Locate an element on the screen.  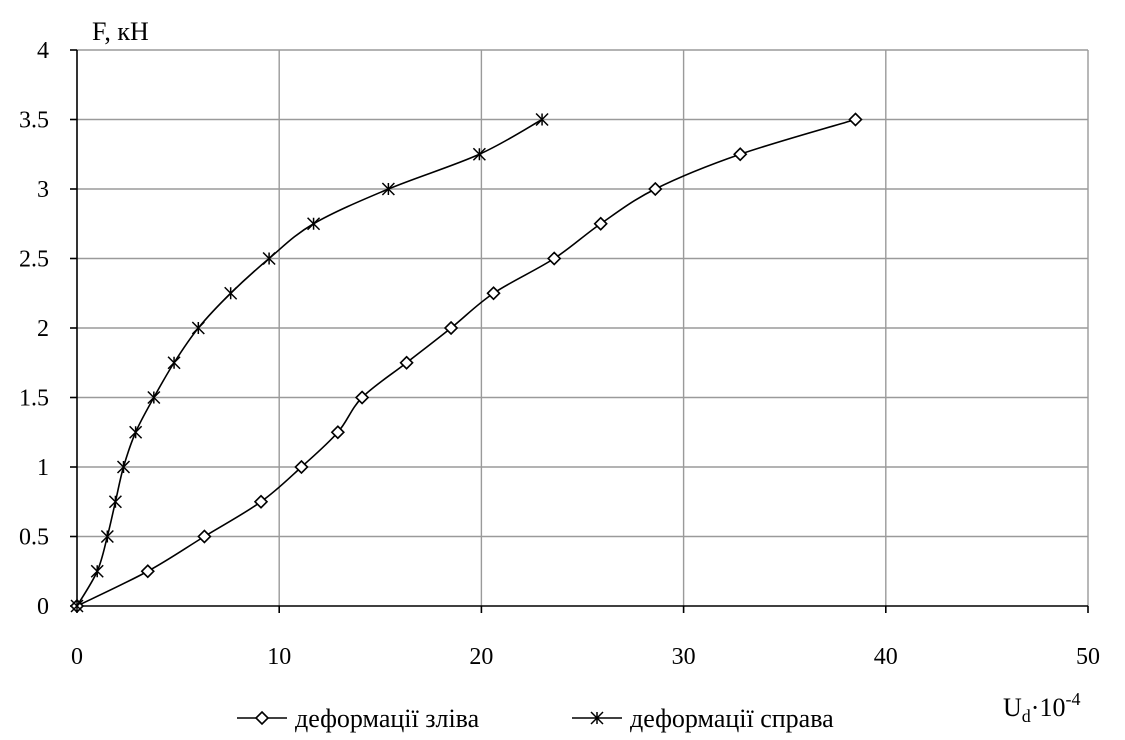
legend-item-2: деформації справа is located at coordinates (703, 718).